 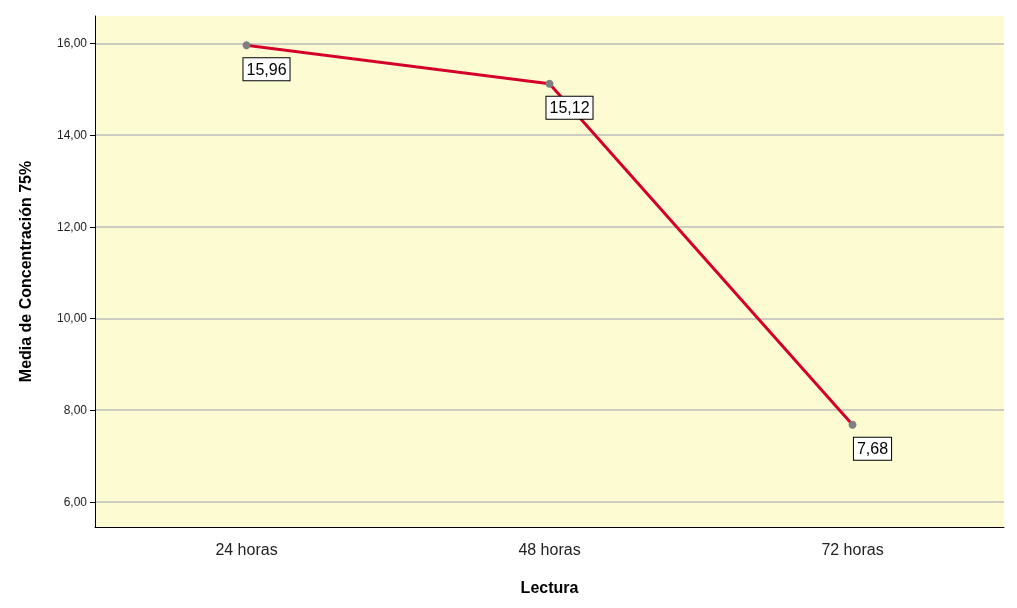 What do you see at coordinates (72, 135) in the screenshot?
I see `y-tick-label: 14,00` at bounding box center [72, 135].